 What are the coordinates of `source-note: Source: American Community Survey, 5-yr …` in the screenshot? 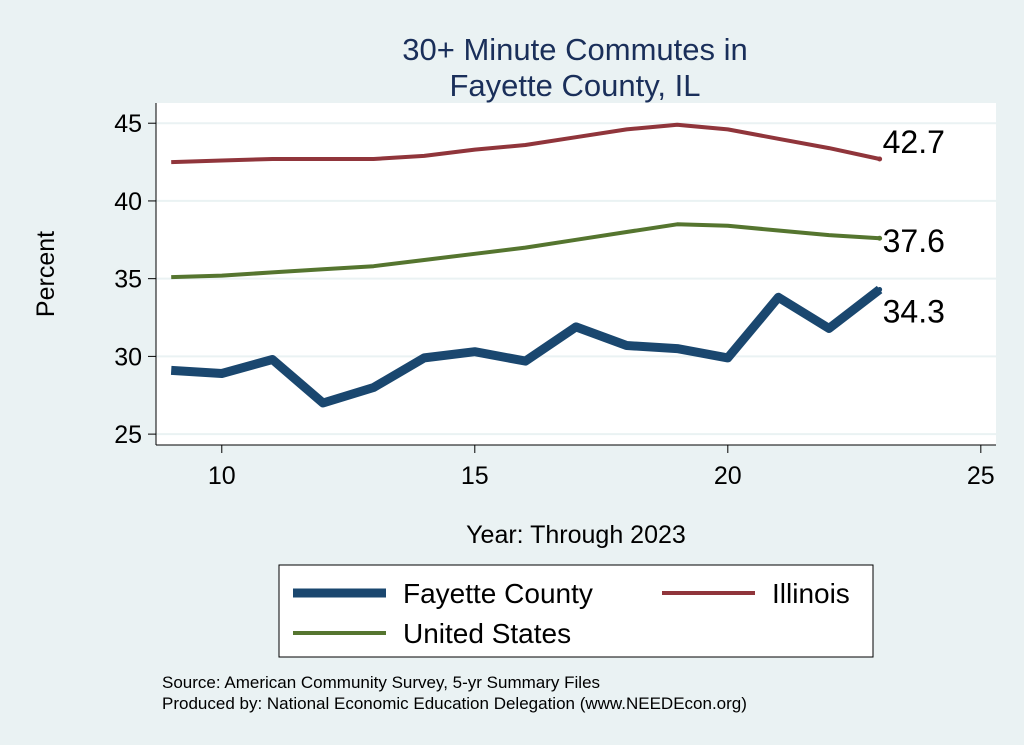 It's located at (381, 682).